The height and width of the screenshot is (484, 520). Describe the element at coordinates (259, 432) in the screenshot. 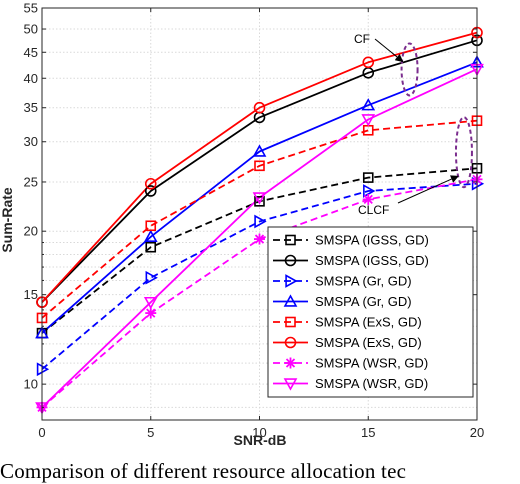

I see `x-tick-label: 10` at that location.